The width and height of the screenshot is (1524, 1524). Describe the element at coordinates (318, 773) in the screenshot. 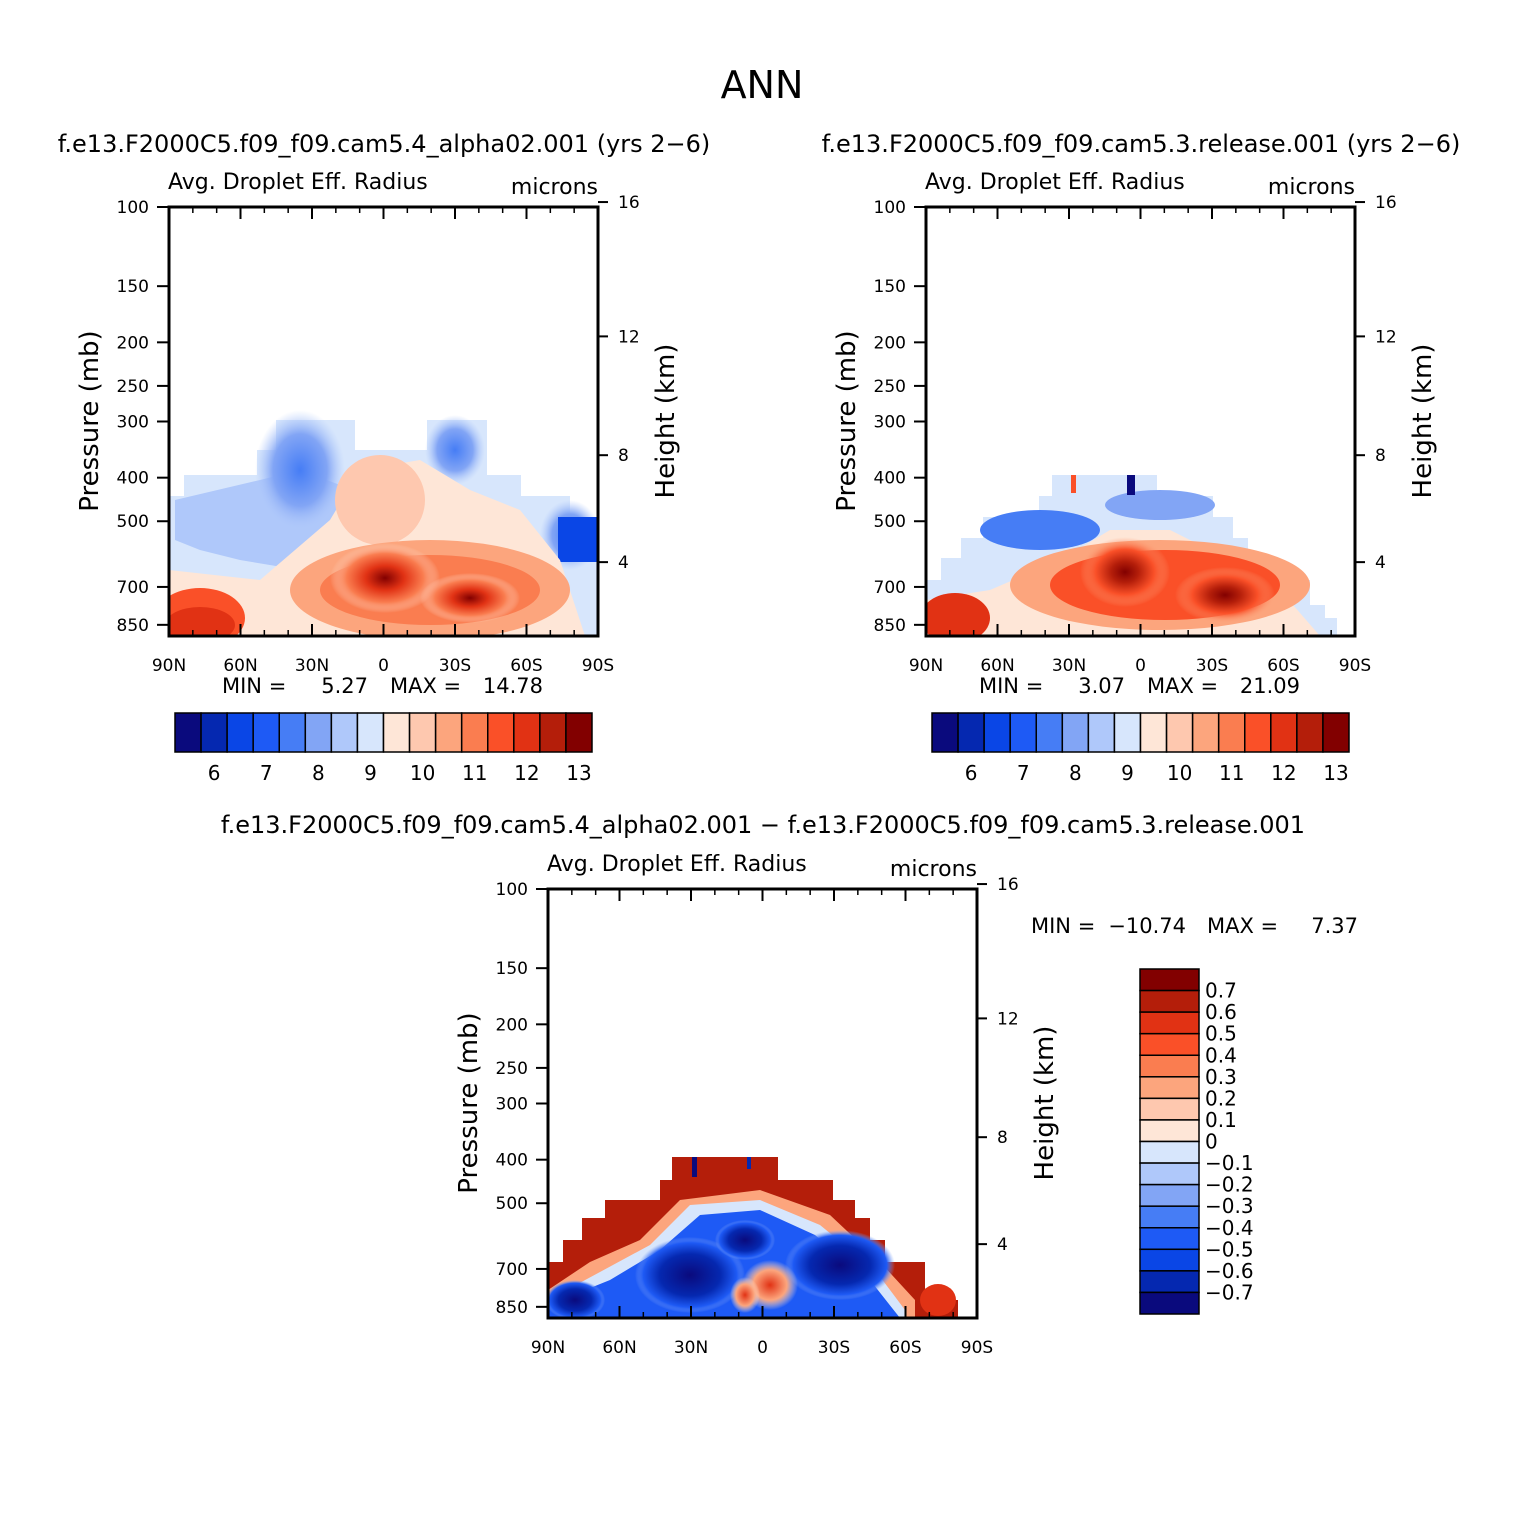

I see `colorbar-label: 8` at that location.